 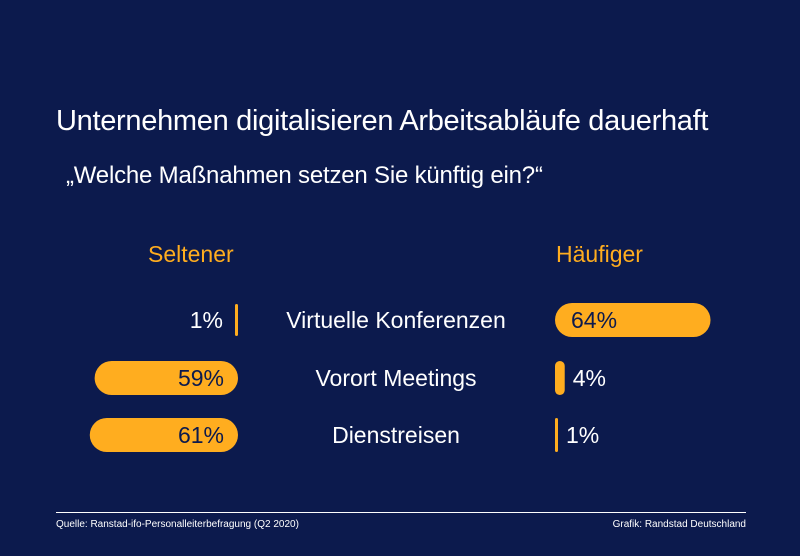 I want to click on value-label-haeufiger-dienstreisen: 1%, so click(x=582, y=435).